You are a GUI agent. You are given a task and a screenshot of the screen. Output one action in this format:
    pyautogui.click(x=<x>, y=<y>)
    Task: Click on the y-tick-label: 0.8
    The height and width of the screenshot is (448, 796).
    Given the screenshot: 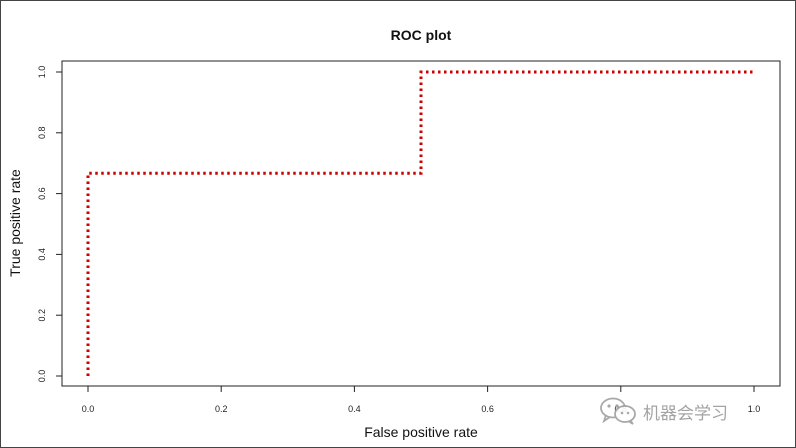 What is the action you would take?
    pyautogui.click(x=42, y=133)
    